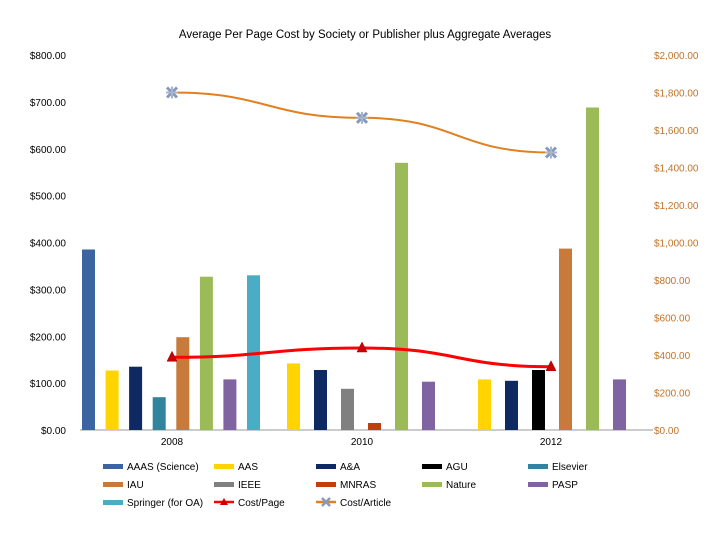  What do you see at coordinates (261, 503) in the screenshot?
I see `legend-label: Cost/Page` at bounding box center [261, 503].